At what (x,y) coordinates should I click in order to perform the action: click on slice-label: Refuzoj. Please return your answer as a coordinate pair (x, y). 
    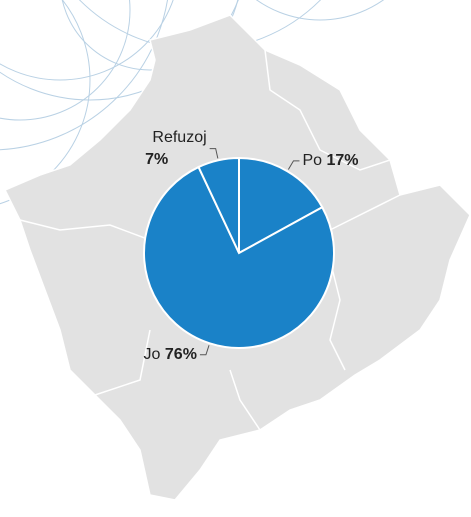
    Looking at the image, I should click on (179, 137).